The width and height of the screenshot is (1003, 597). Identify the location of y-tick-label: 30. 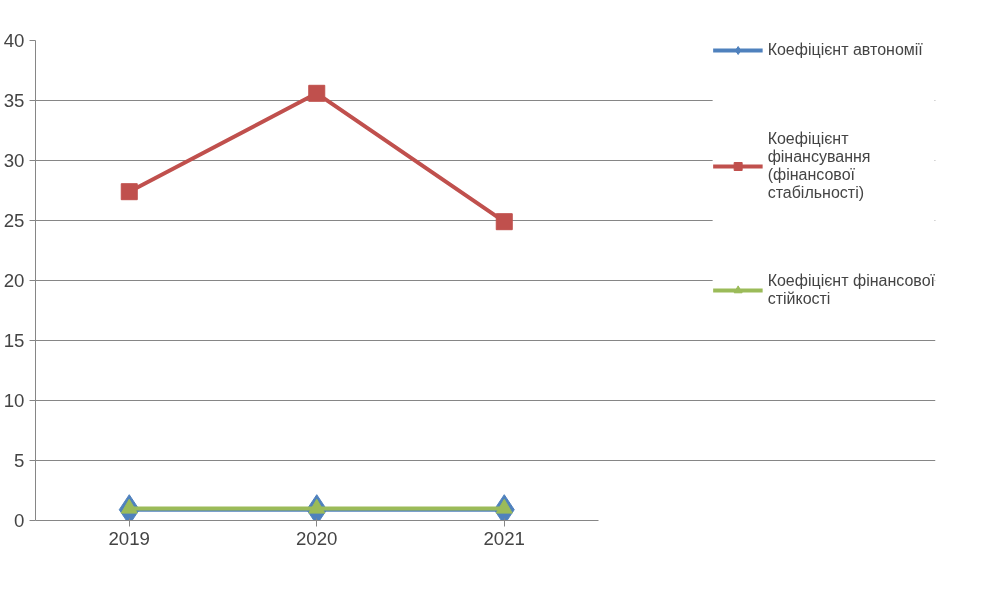
(14, 160).